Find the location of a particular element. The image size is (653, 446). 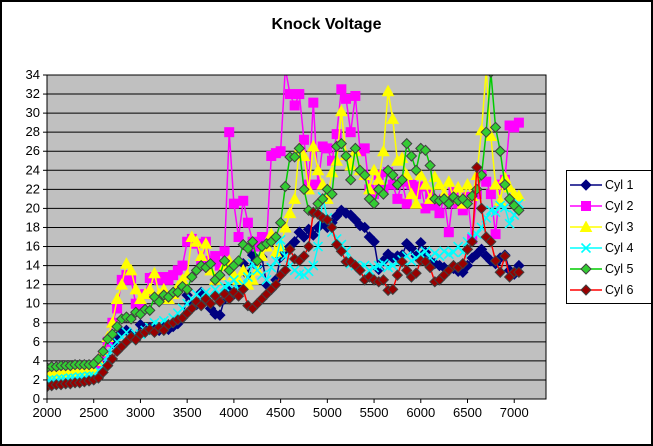

legend-key-cyl-5-icon is located at coordinates (586, 268).